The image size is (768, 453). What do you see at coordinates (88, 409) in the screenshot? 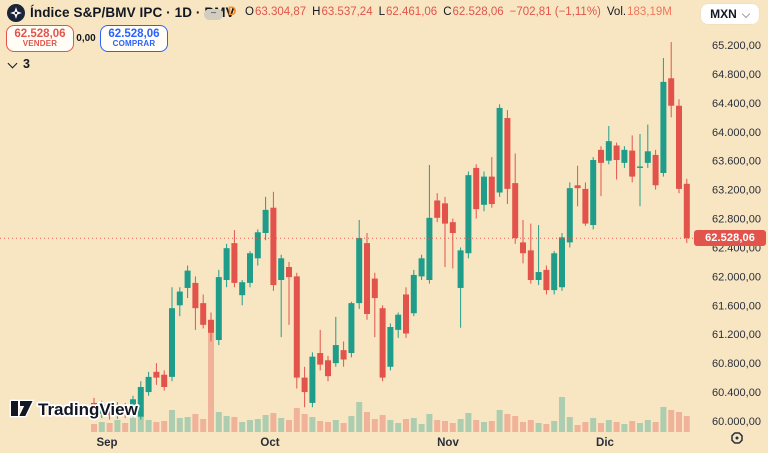
I see `tradingview-wordmark: TradingView` at bounding box center [88, 409].